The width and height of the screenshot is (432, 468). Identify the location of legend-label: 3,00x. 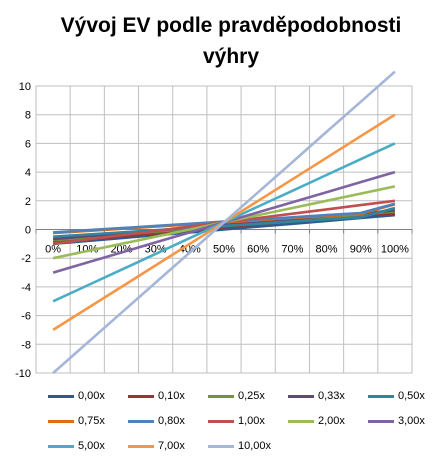
(411, 421).